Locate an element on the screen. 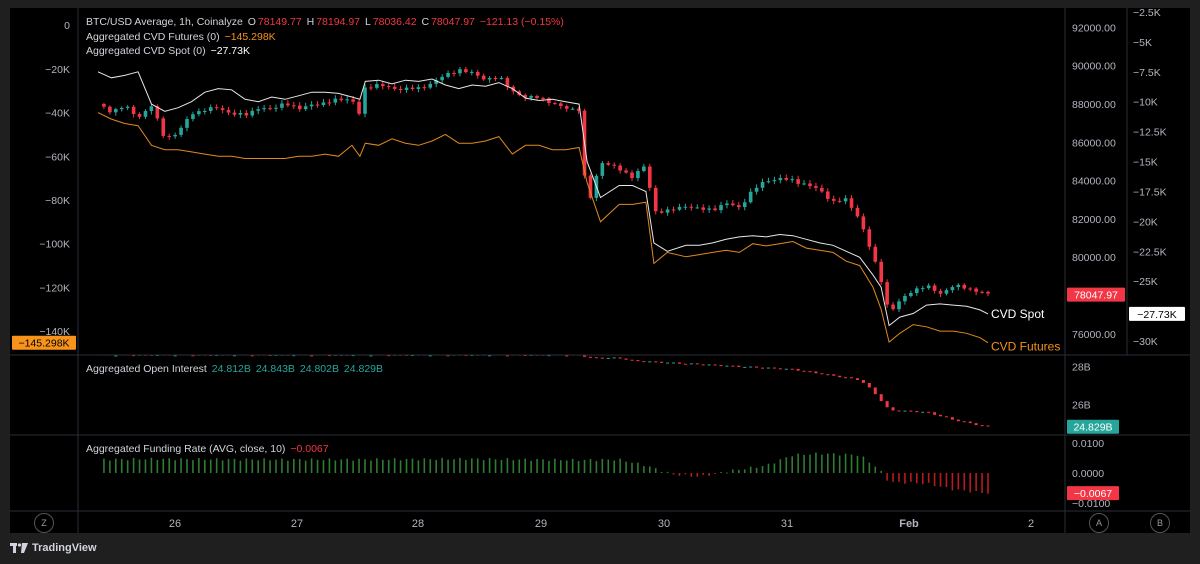 This screenshot has width=1200, height=564. zoom-reset-button: Z is located at coordinates (44, 523).